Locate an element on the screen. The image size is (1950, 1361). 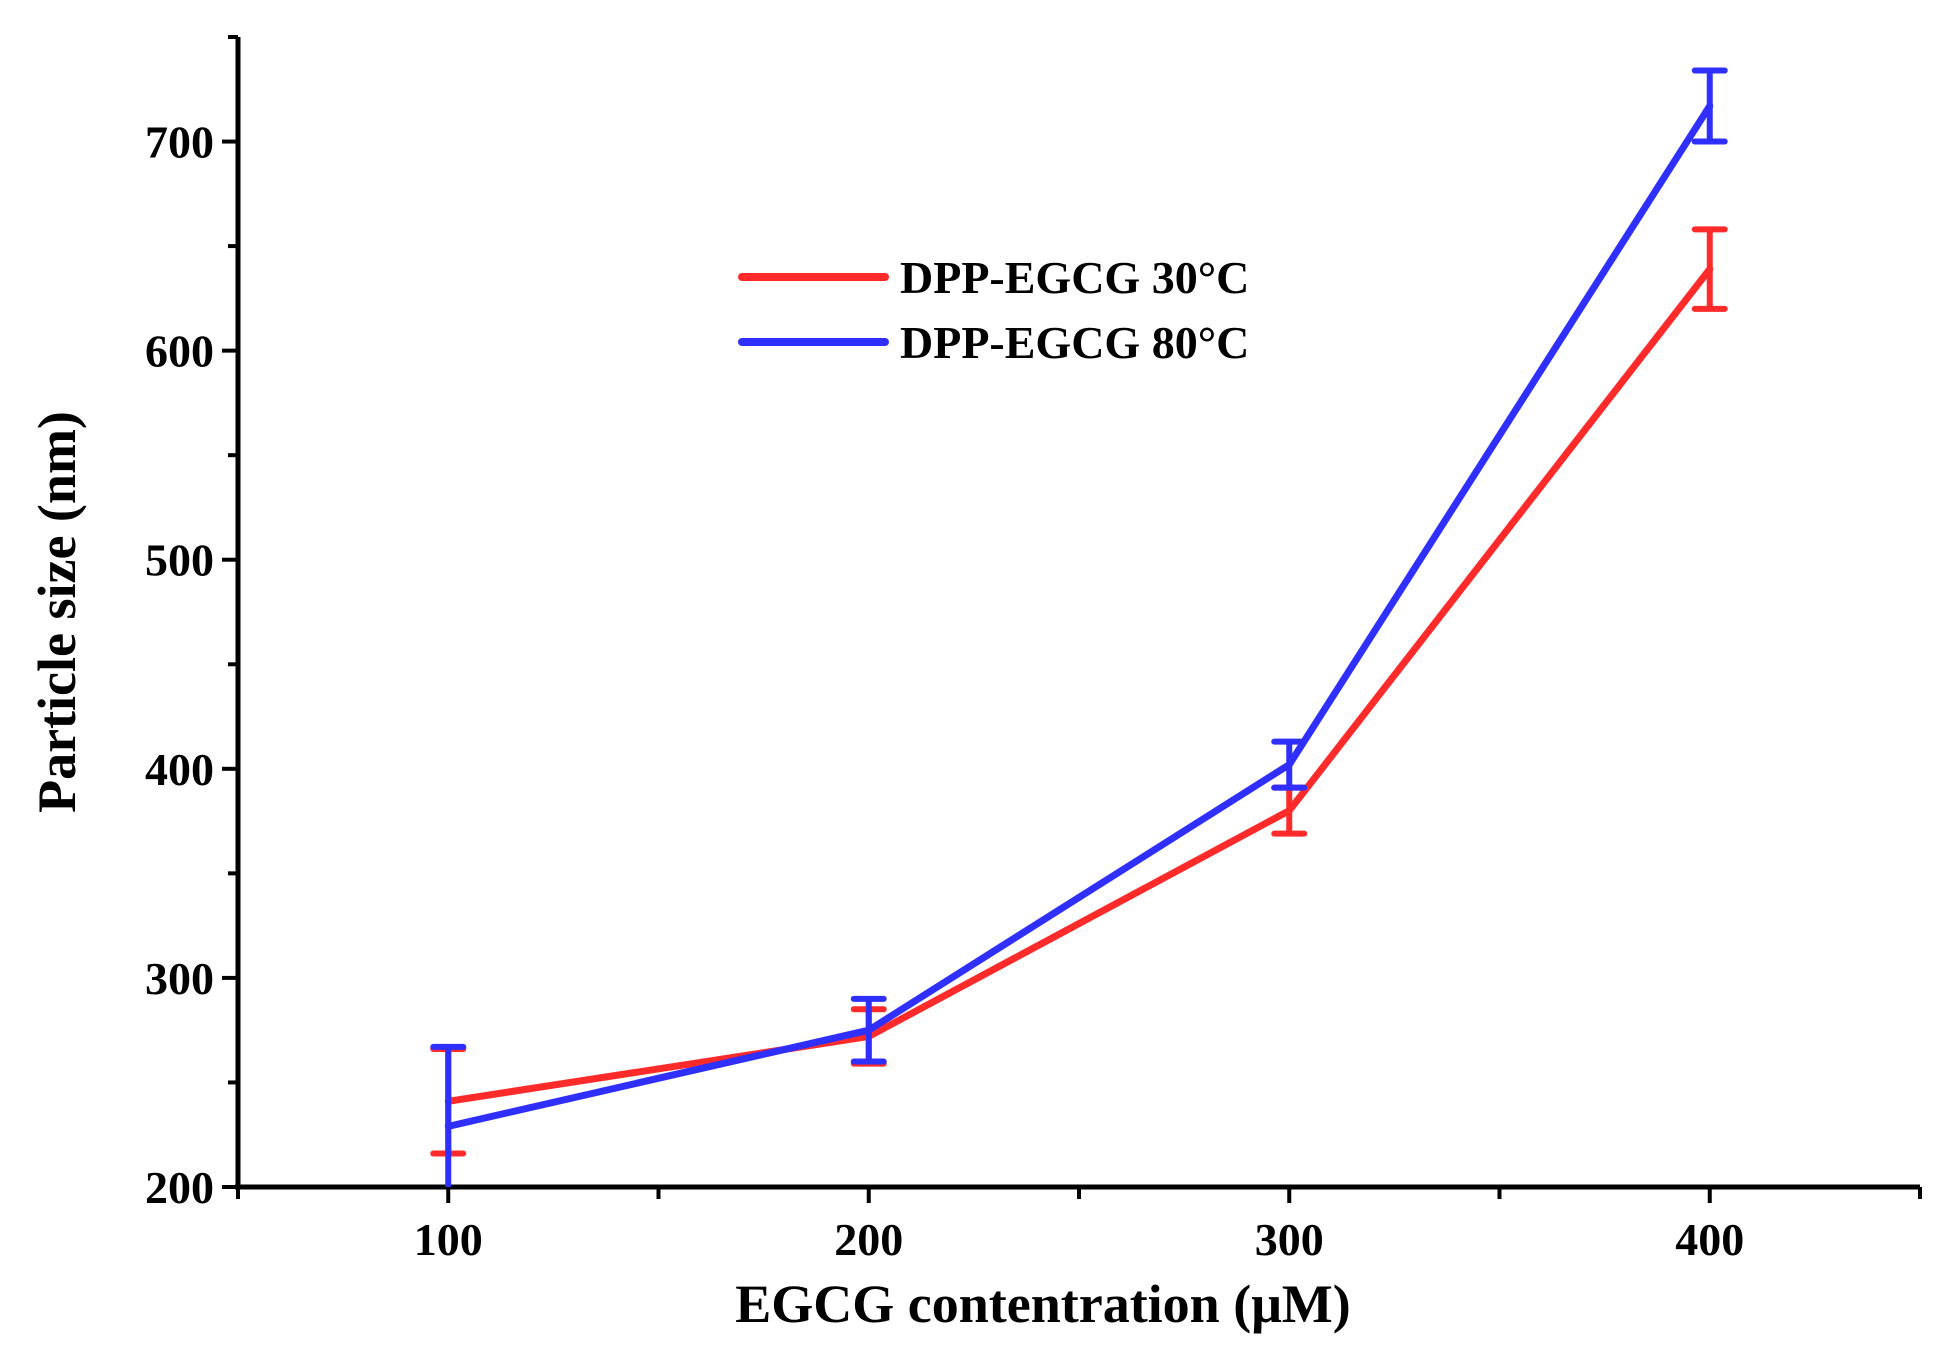
x-tick-label: 200 is located at coordinates (868, 1239).